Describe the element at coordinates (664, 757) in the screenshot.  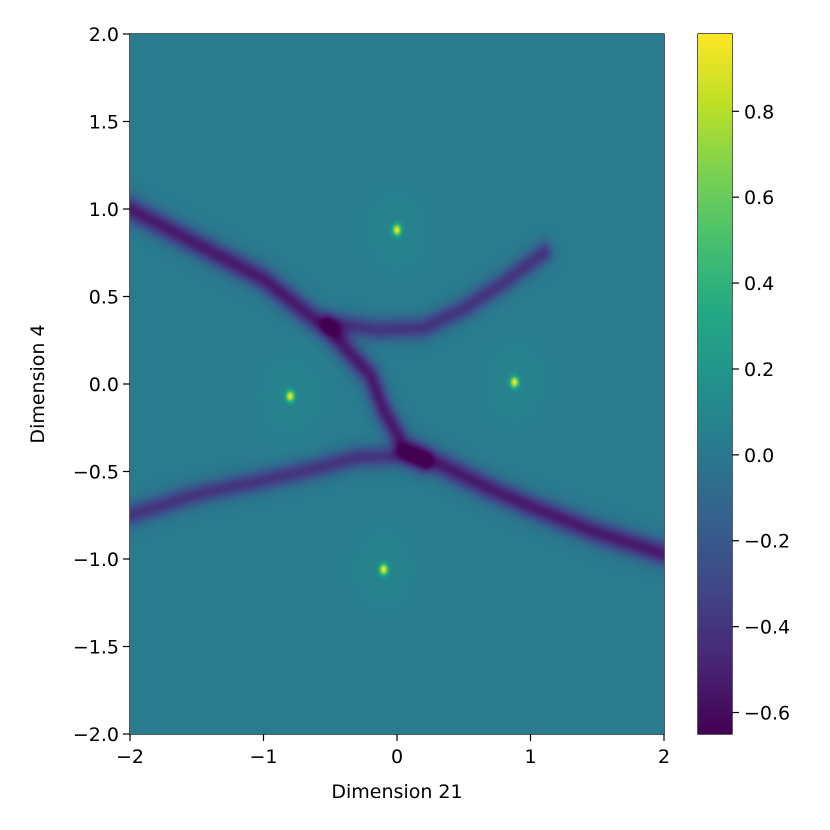
I see `x-tick-label: 2` at that location.